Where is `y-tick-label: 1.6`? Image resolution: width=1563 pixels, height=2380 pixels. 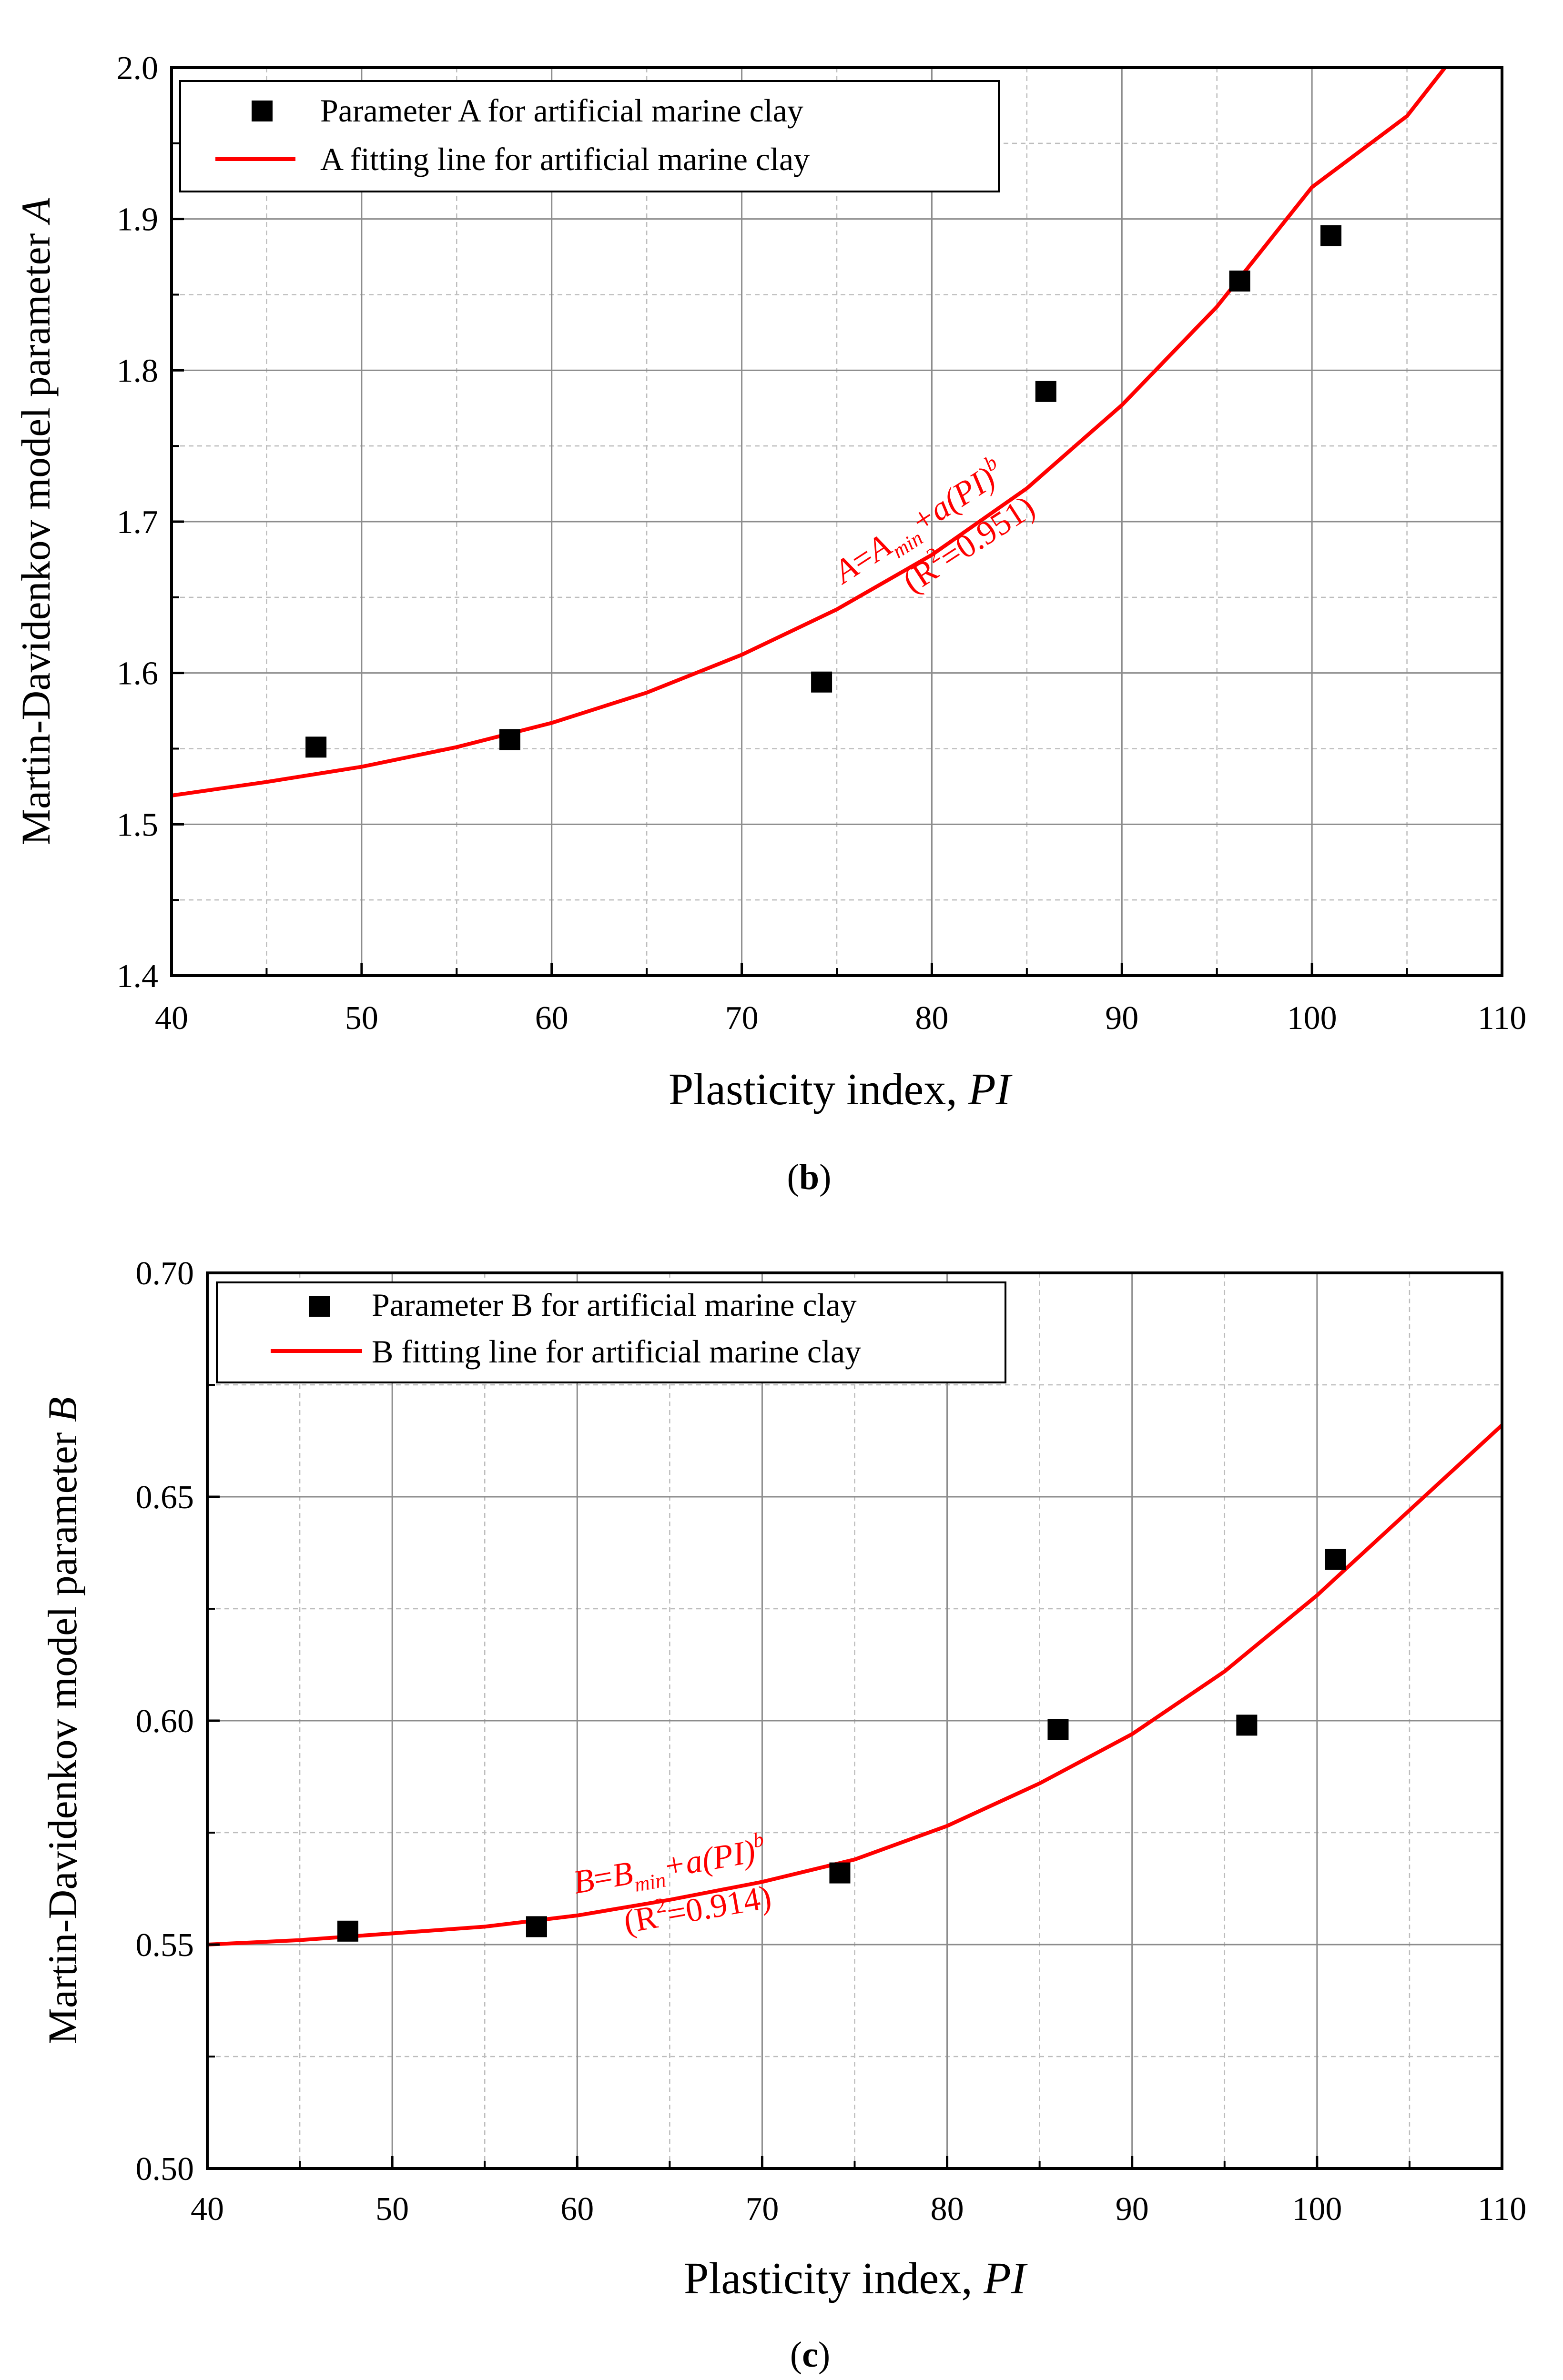
y-tick-label: 1.6 is located at coordinates (138, 674).